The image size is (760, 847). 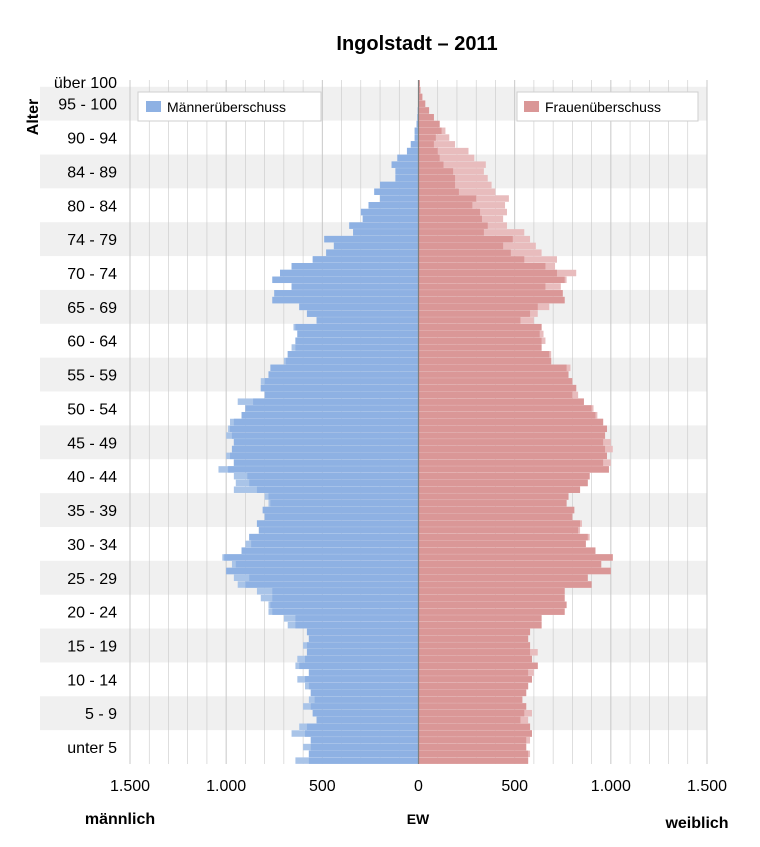 What do you see at coordinates (226, 786) in the screenshot?
I see `x-tick-label: 1.000` at bounding box center [226, 786].